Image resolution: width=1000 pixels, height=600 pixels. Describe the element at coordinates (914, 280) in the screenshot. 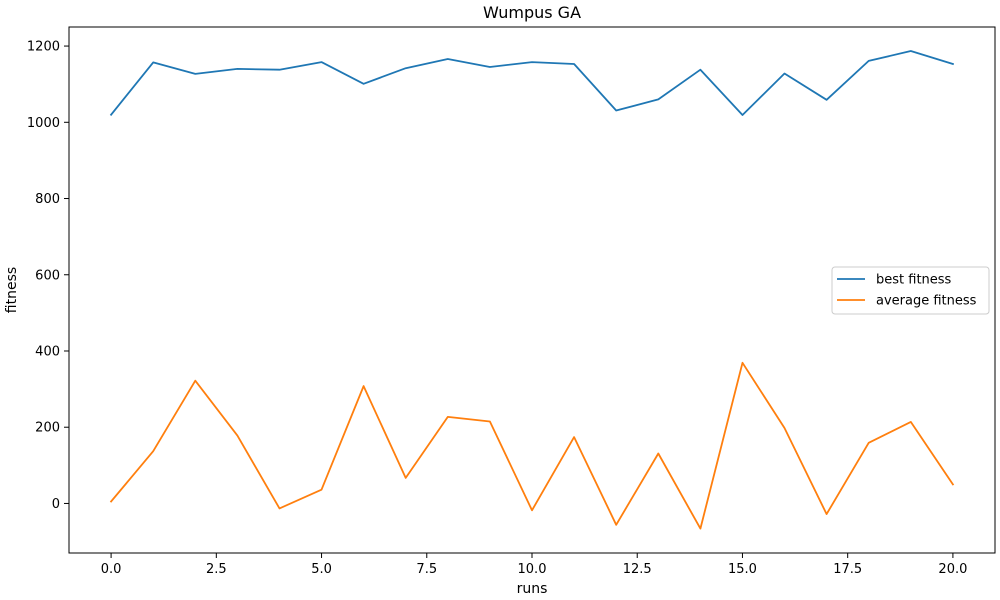

I see `legend-label: best fitness` at that location.